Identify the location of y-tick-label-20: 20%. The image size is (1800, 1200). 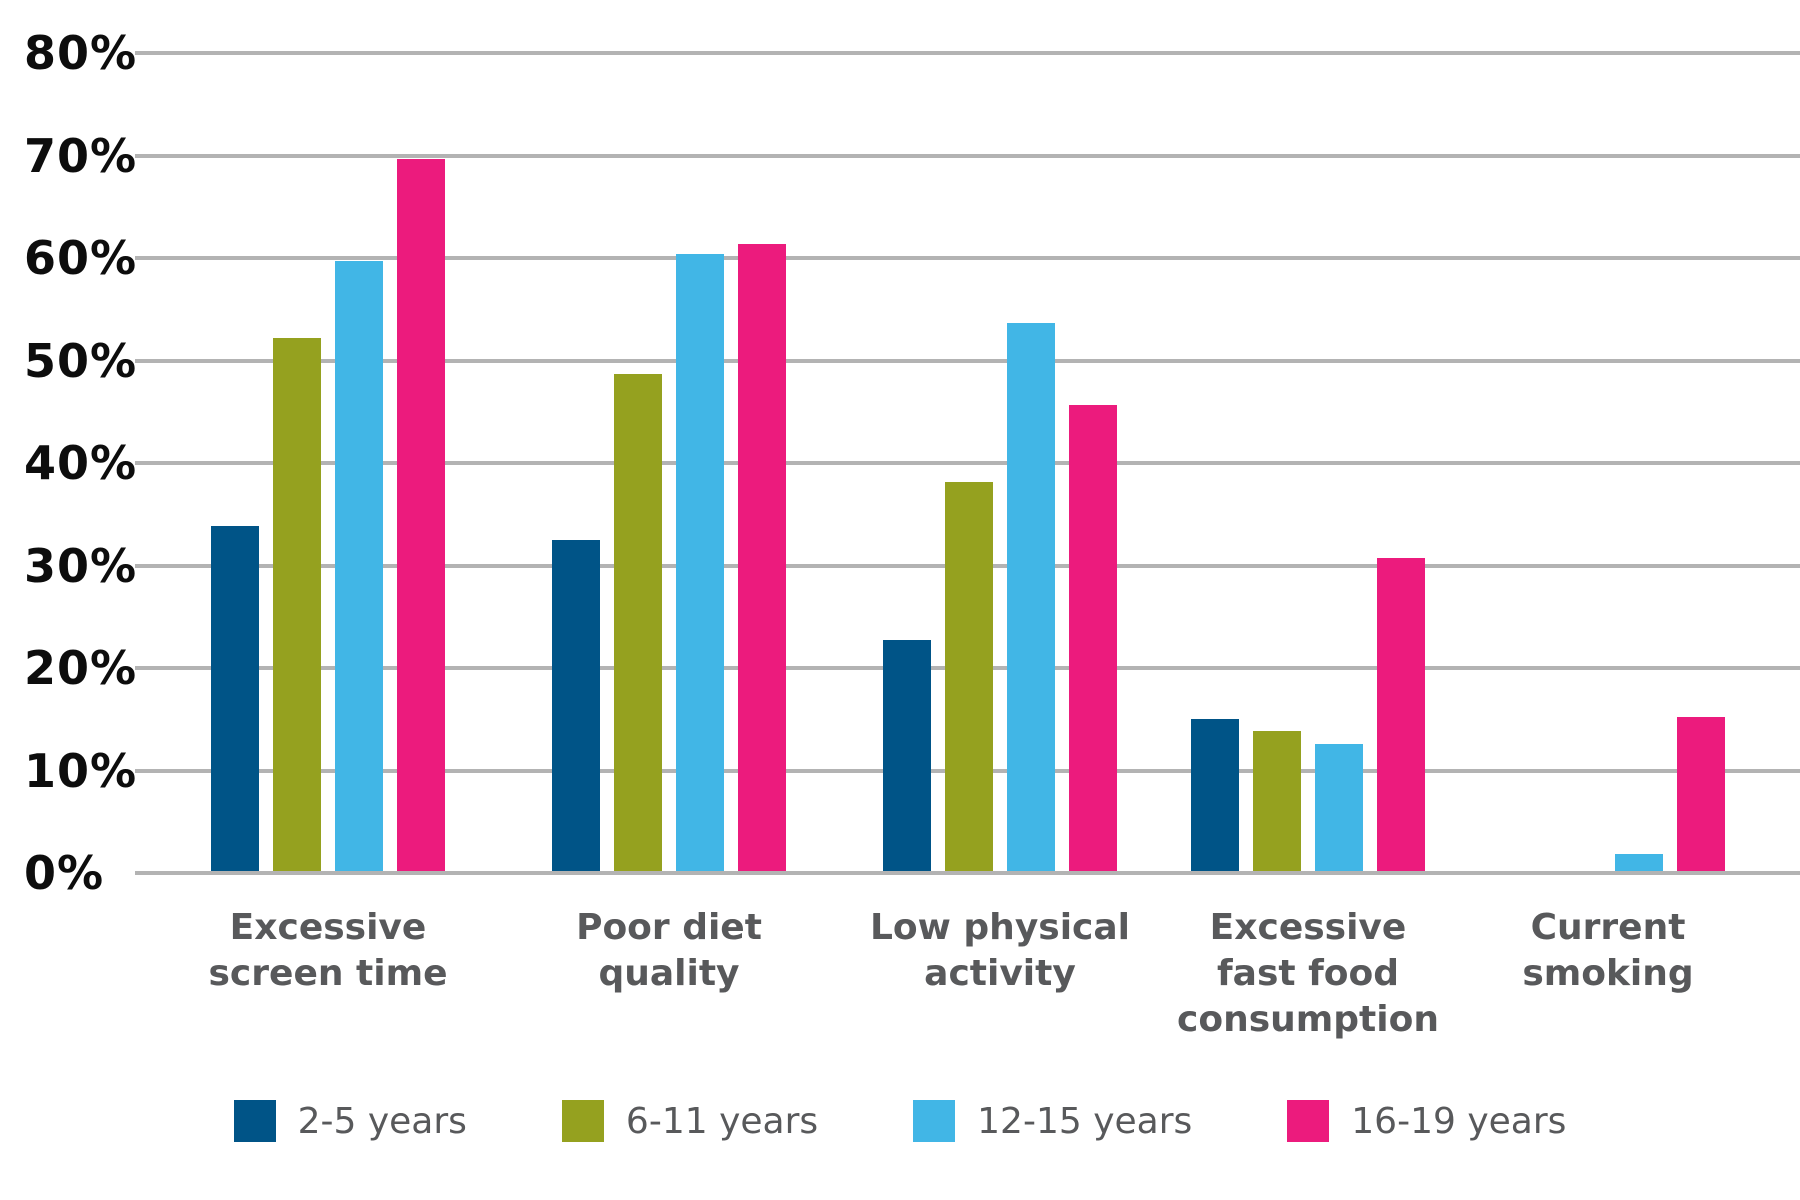
(81, 668).